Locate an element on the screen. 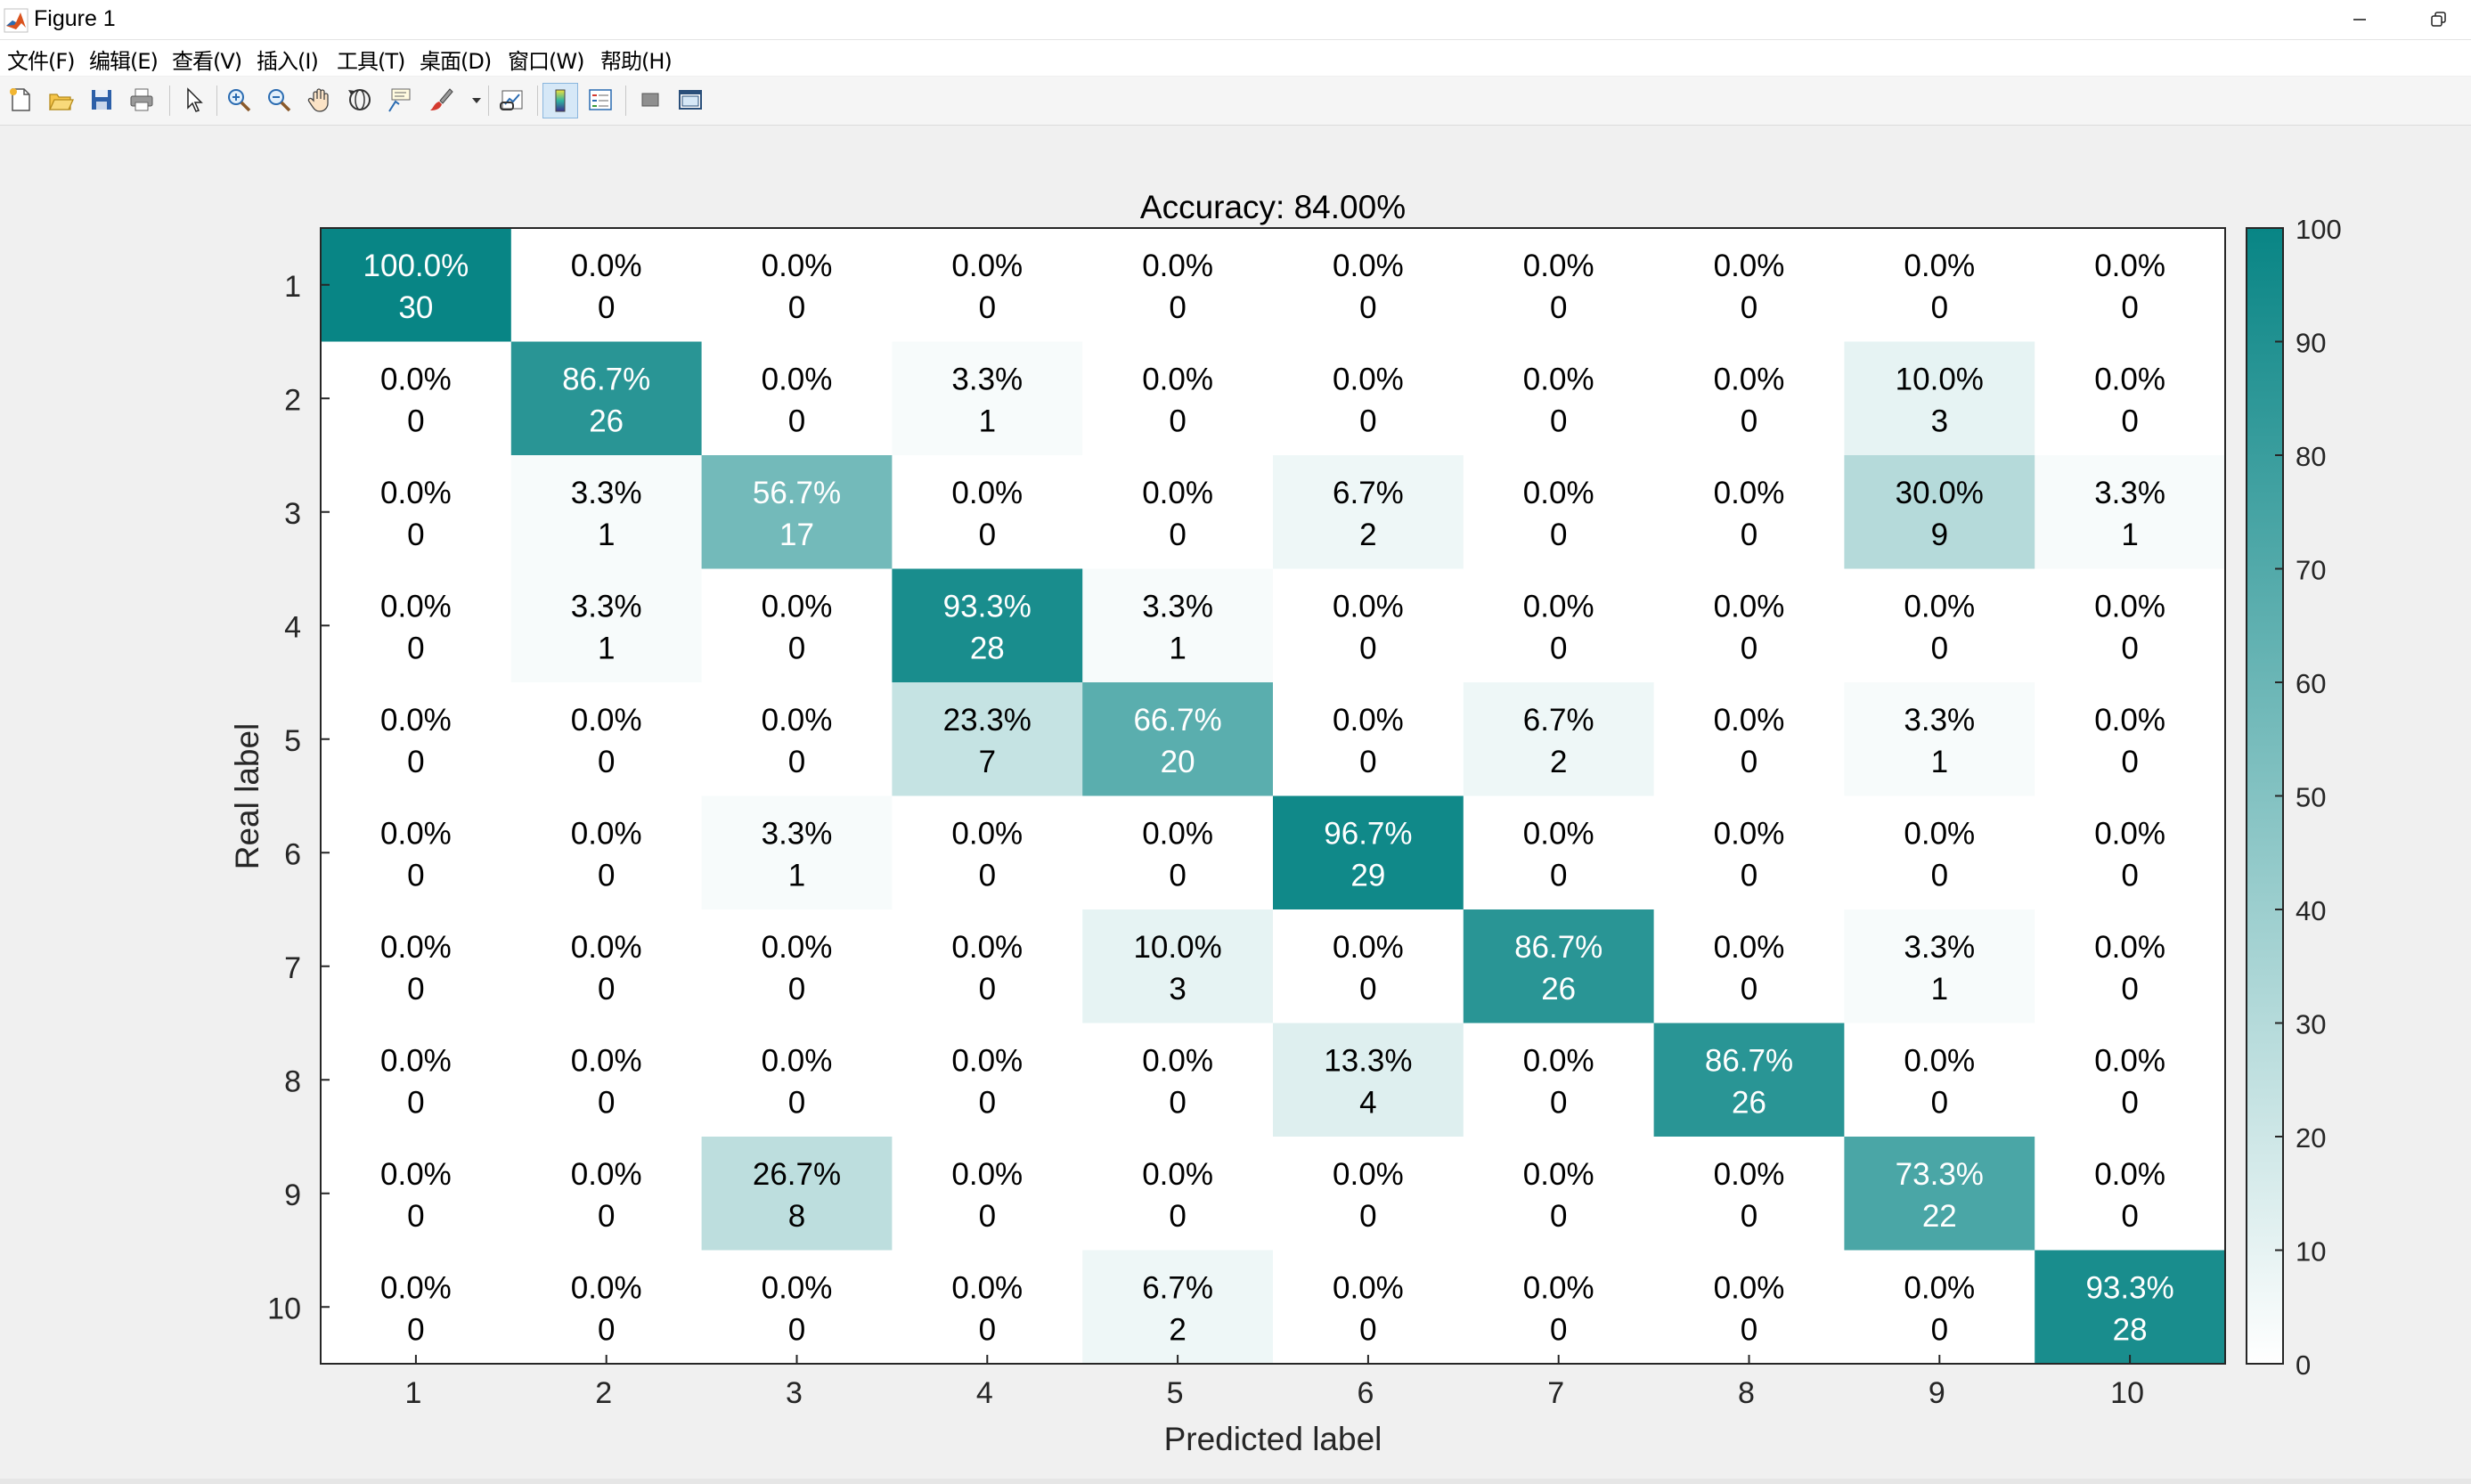  menu-tools: 工具(T) is located at coordinates (371, 62).